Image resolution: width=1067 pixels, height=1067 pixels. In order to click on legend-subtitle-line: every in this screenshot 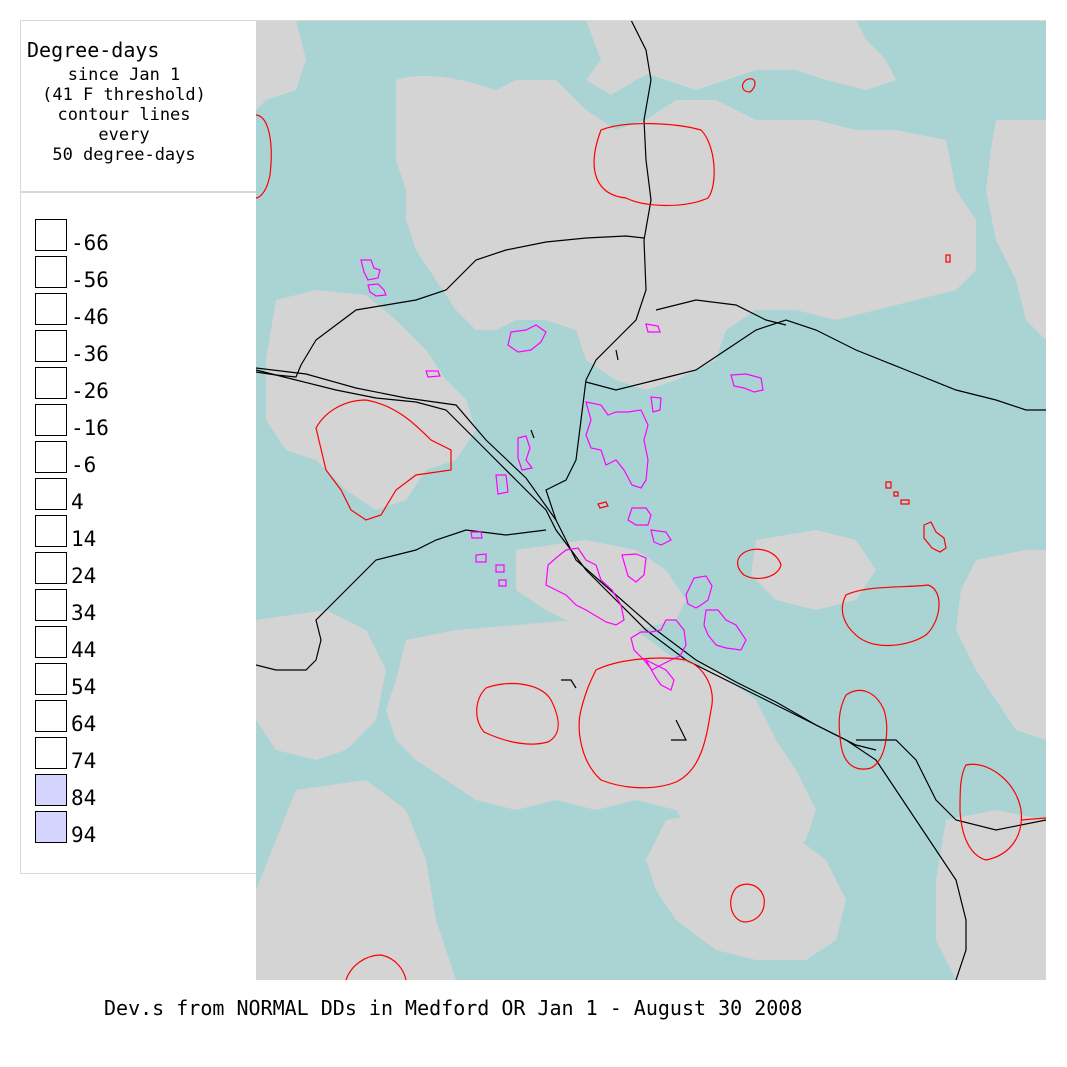, I will do `click(124, 135)`.